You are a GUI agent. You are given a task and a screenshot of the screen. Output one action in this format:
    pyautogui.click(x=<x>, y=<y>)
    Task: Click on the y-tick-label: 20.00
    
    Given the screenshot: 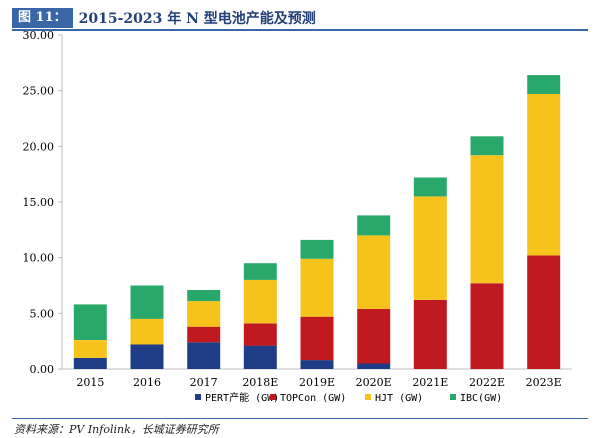 What is the action you would take?
    pyautogui.click(x=39, y=146)
    